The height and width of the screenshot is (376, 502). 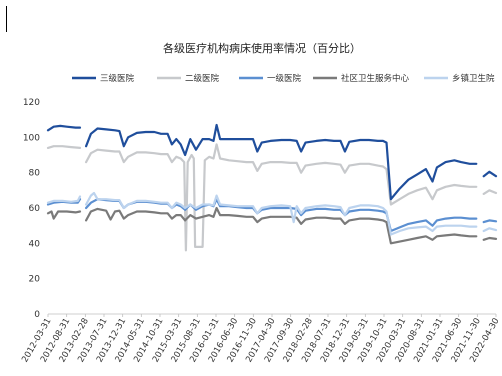 I want to click on legend-label-2: 二级医院, so click(x=202, y=78).